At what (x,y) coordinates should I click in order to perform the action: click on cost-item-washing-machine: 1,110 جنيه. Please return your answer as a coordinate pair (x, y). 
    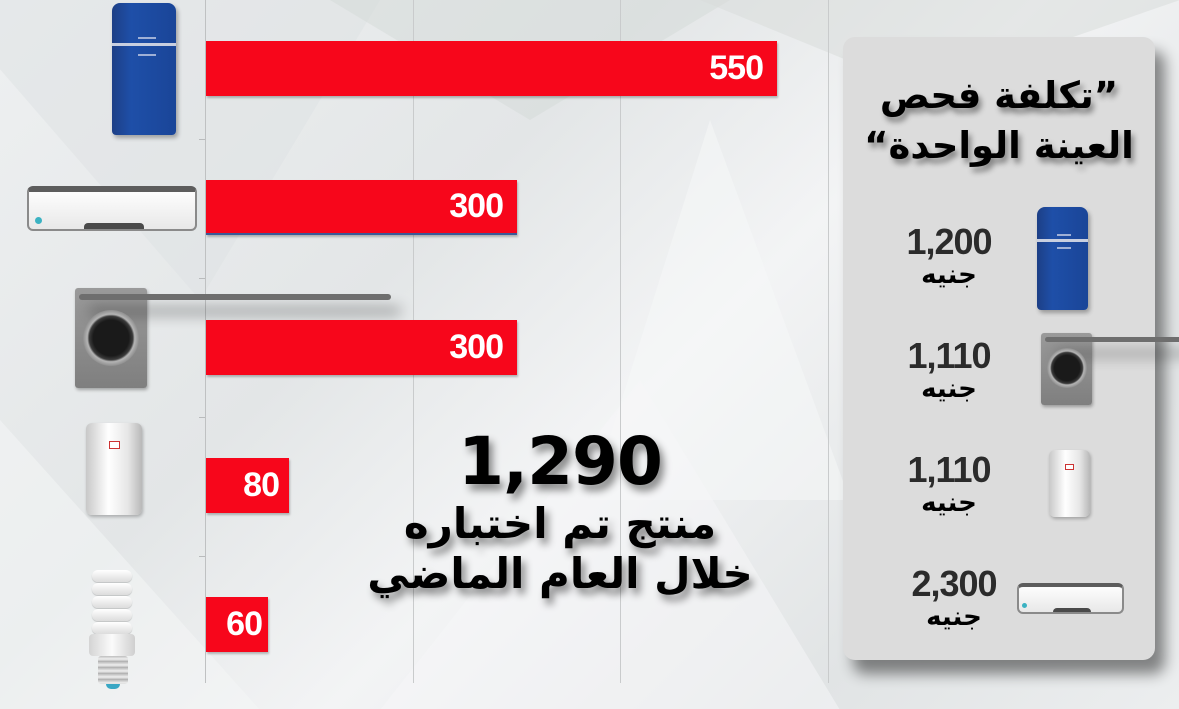
    Looking at the image, I should click on (949, 369).